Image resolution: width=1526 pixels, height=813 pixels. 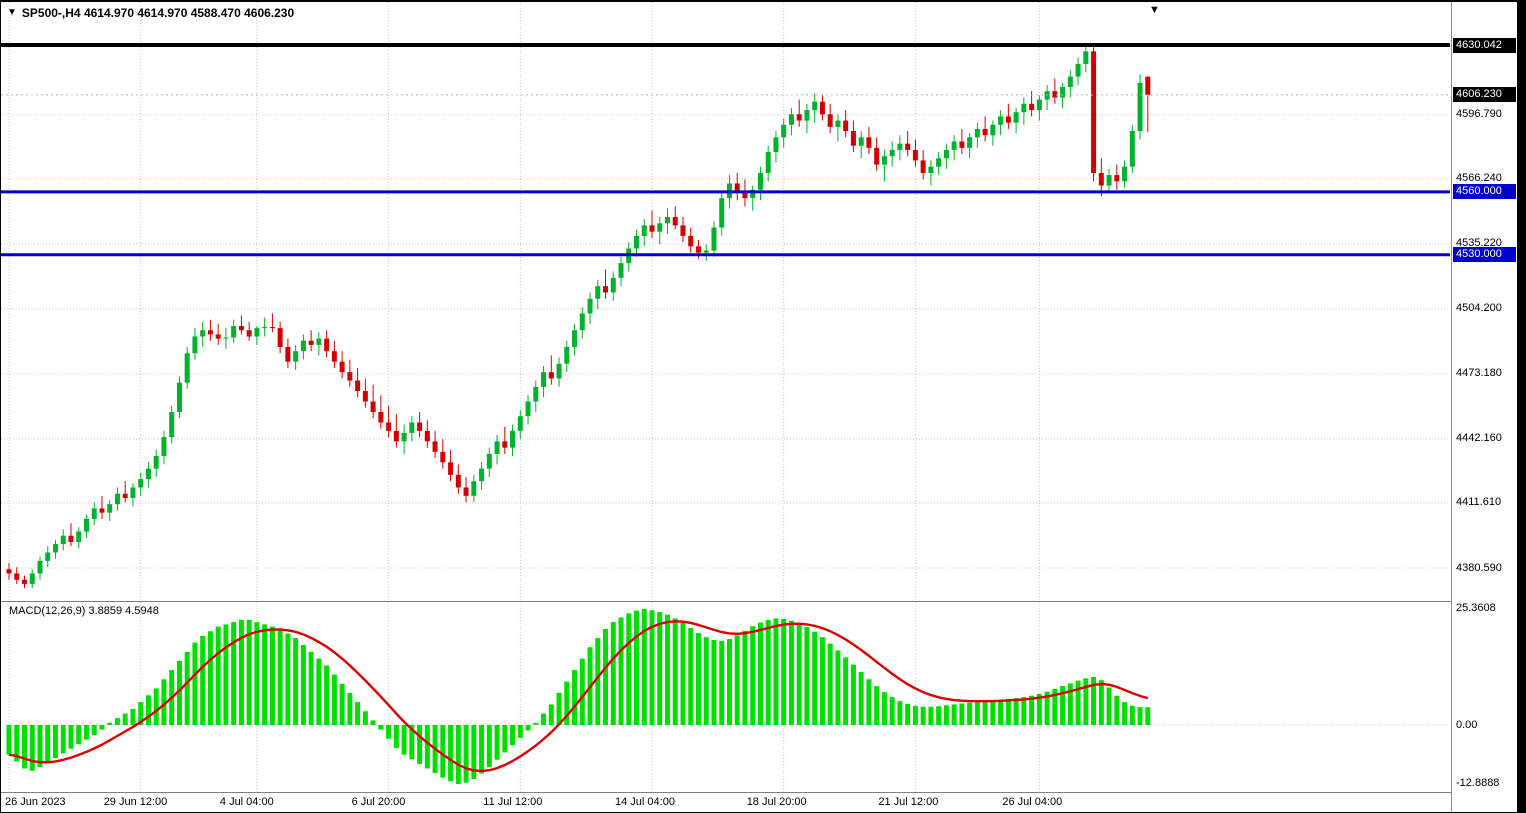 What do you see at coordinates (12, 12) in the screenshot?
I see `symbol-triangle-icon: ▼` at bounding box center [12, 12].